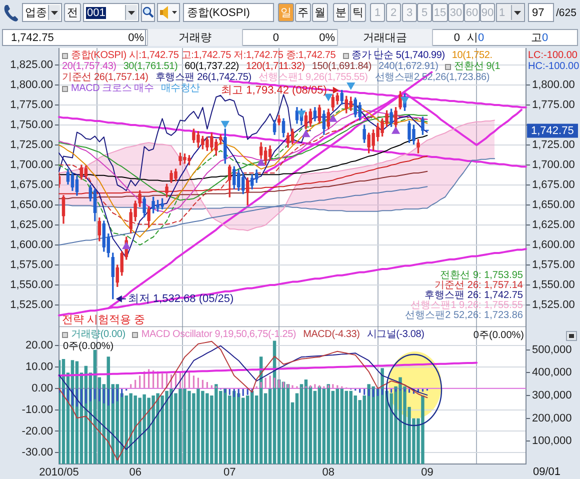 This screenshot has width=580, height=479. What do you see at coordinates (328, 472) in the screenshot?
I see `x-tick-label: 08` at bounding box center [328, 472].